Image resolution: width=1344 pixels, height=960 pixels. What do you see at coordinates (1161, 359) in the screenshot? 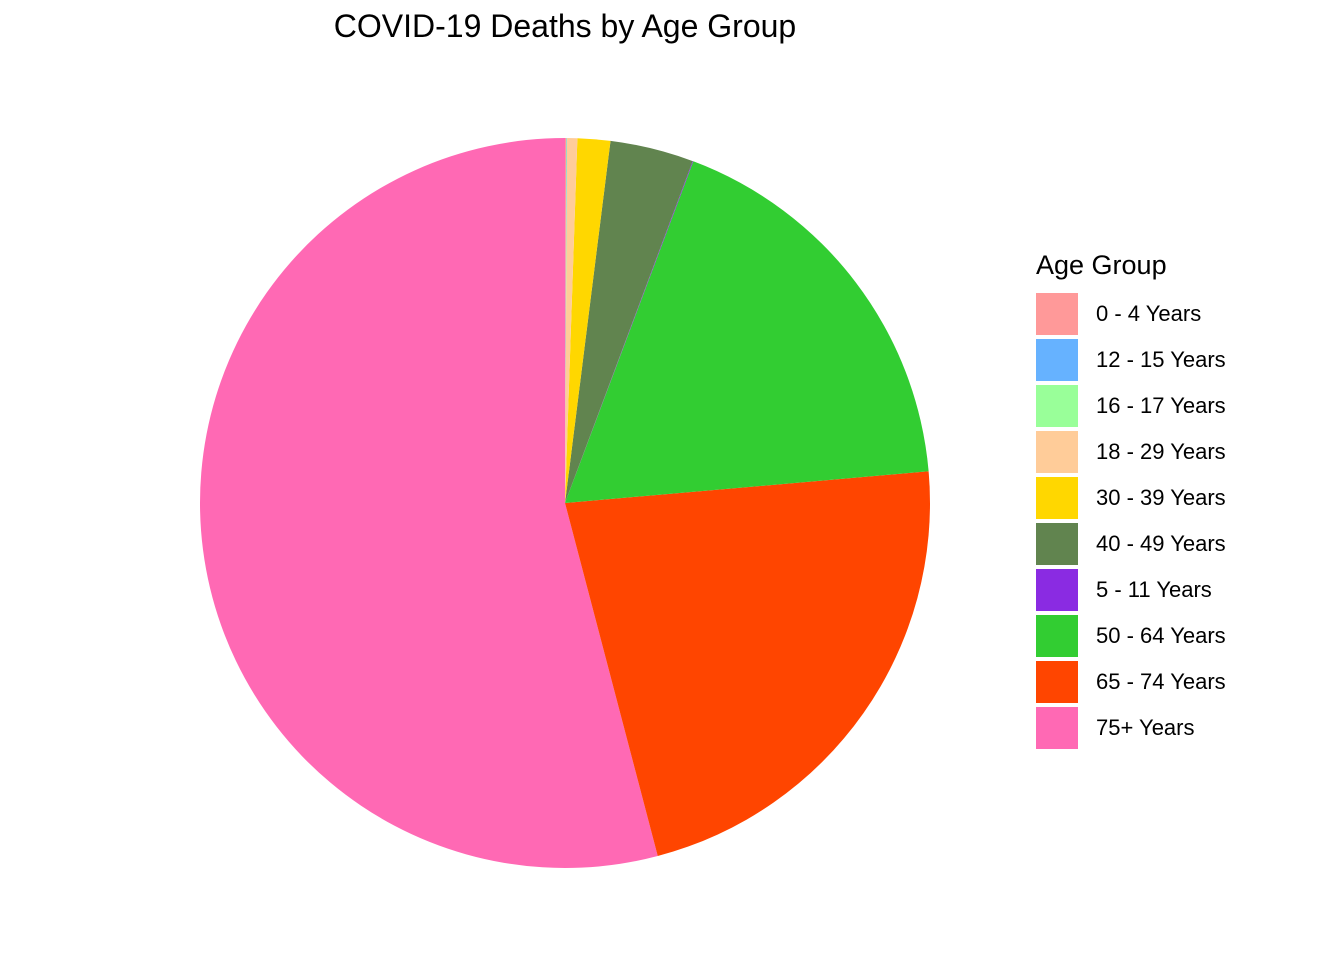
I see `legend-label: 12 - 15 Years` at bounding box center [1161, 359].